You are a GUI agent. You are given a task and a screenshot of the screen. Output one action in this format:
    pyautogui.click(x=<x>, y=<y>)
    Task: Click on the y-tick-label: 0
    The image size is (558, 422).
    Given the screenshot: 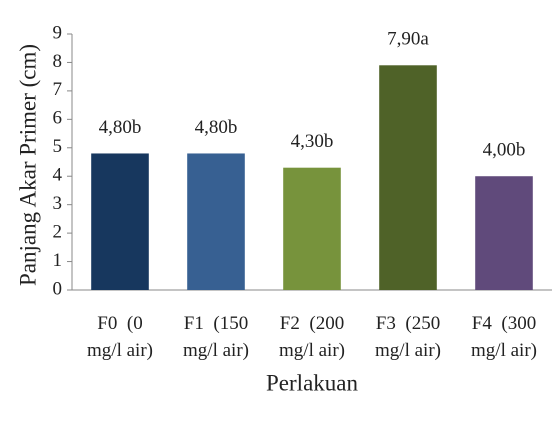 What is the action you would take?
    pyautogui.click(x=58, y=288)
    